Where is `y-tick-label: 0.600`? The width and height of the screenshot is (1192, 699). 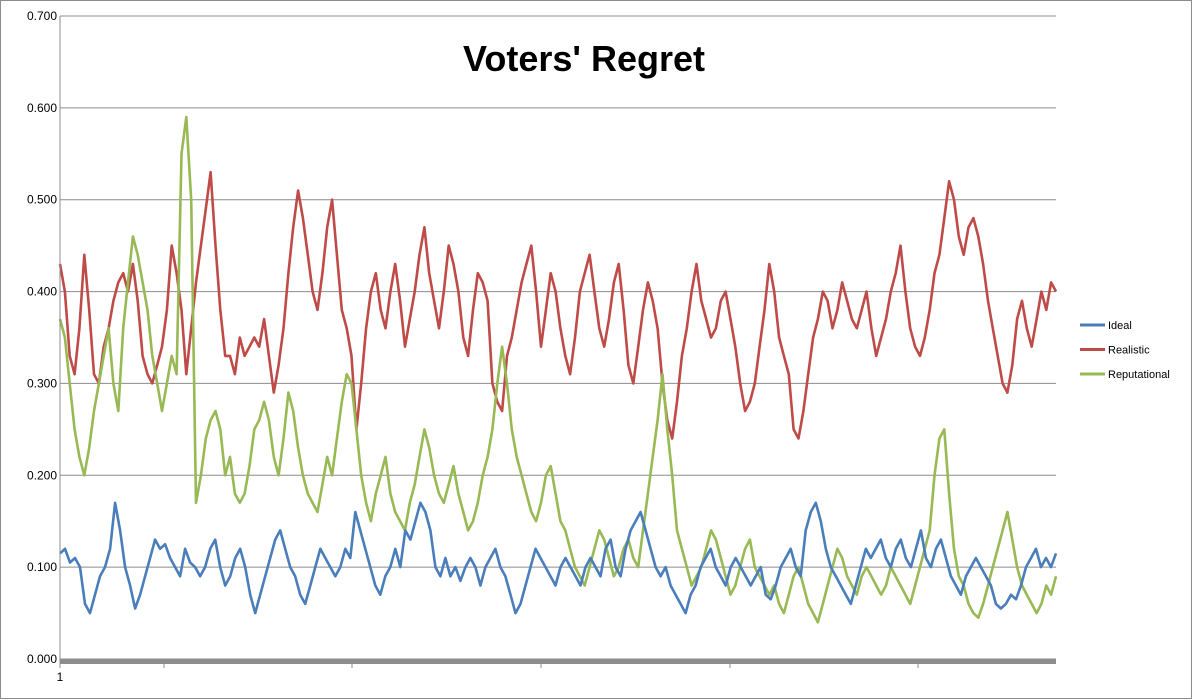
y-tick-label: 0.600 is located at coordinates (42, 108).